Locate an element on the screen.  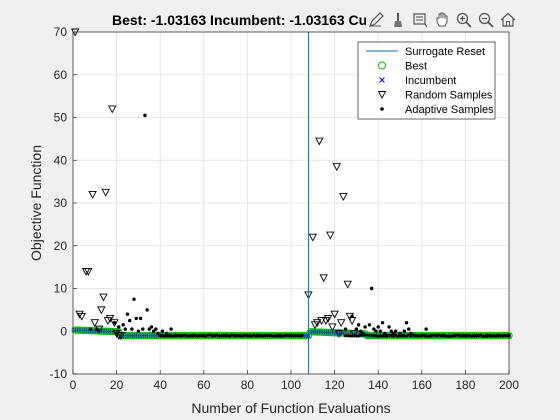
legend-marker-random-samples is located at coordinates (382, 95).